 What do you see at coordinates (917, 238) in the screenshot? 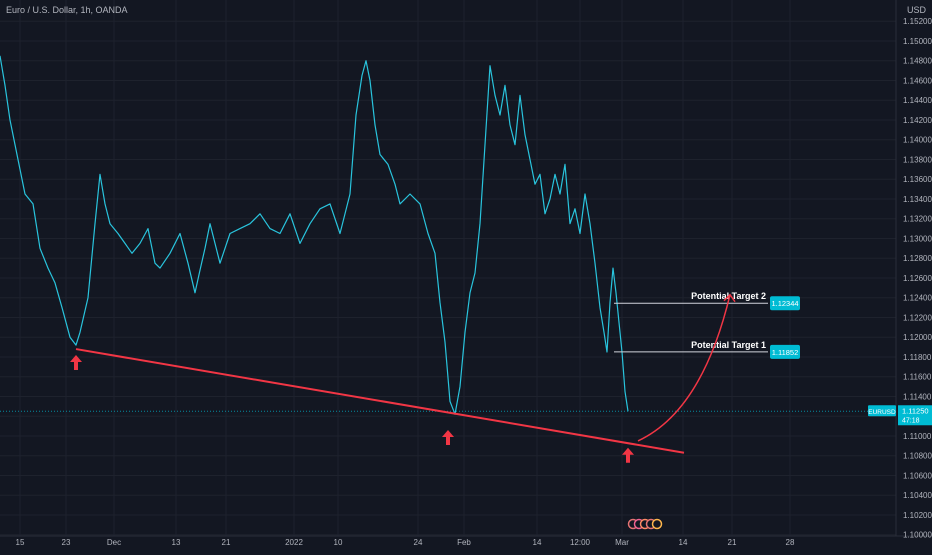
I see `price-tick-label: 1.13000` at bounding box center [917, 238].